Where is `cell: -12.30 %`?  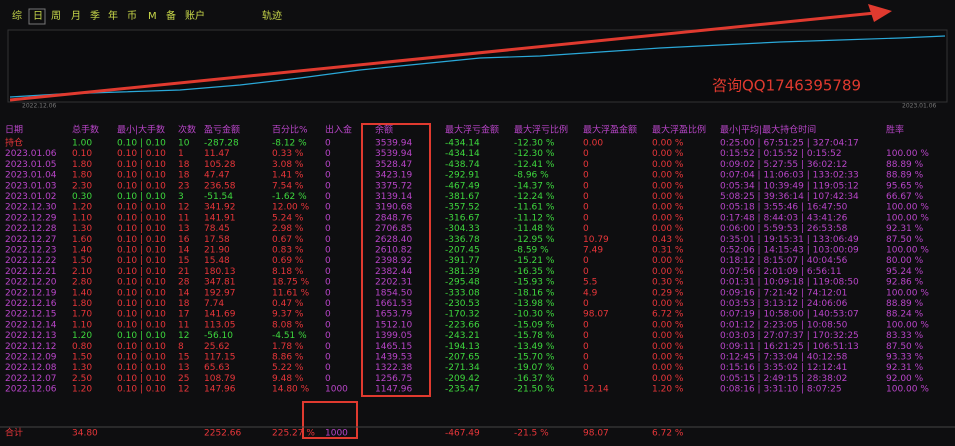 cell: -12.30 % is located at coordinates (534, 144).